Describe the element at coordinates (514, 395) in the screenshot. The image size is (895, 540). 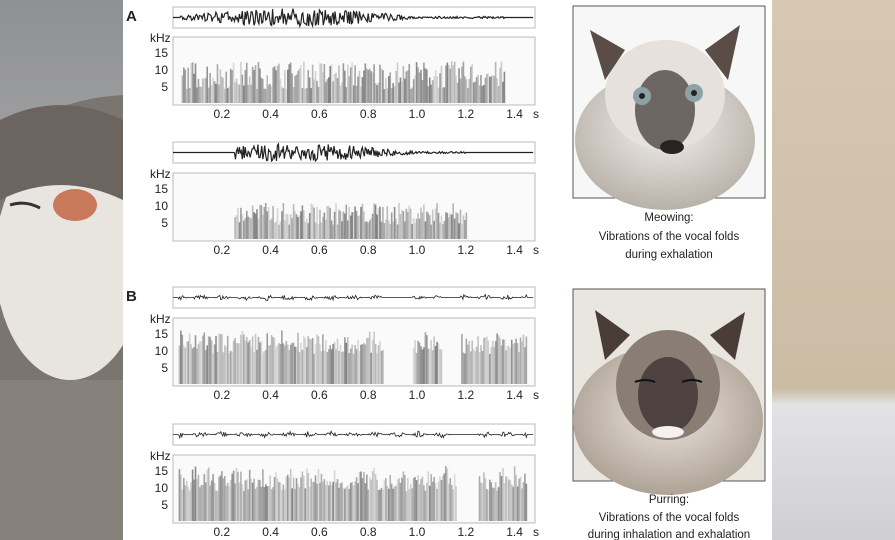
I see `x-tick-label: 1.4` at that location.